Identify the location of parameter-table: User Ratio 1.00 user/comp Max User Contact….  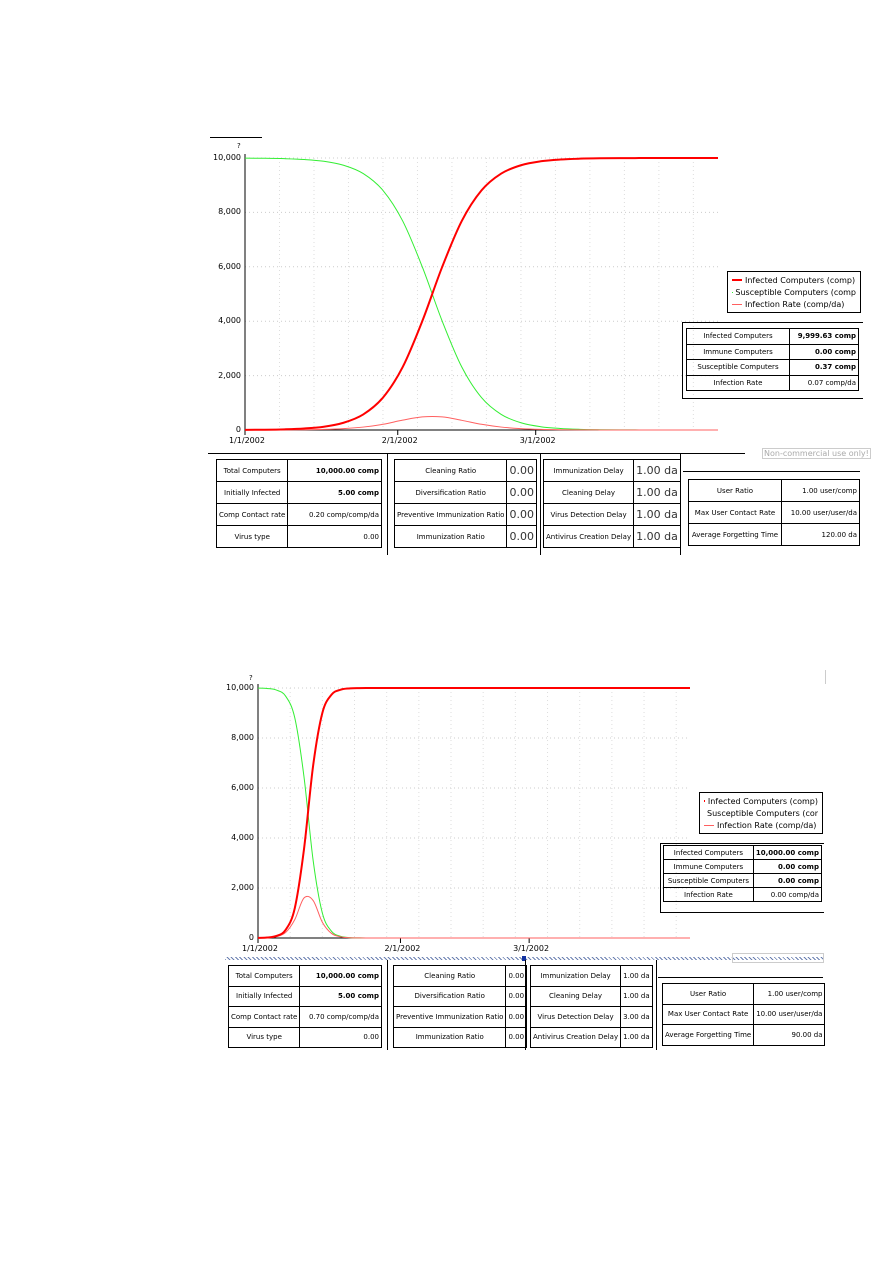
(743, 1014).